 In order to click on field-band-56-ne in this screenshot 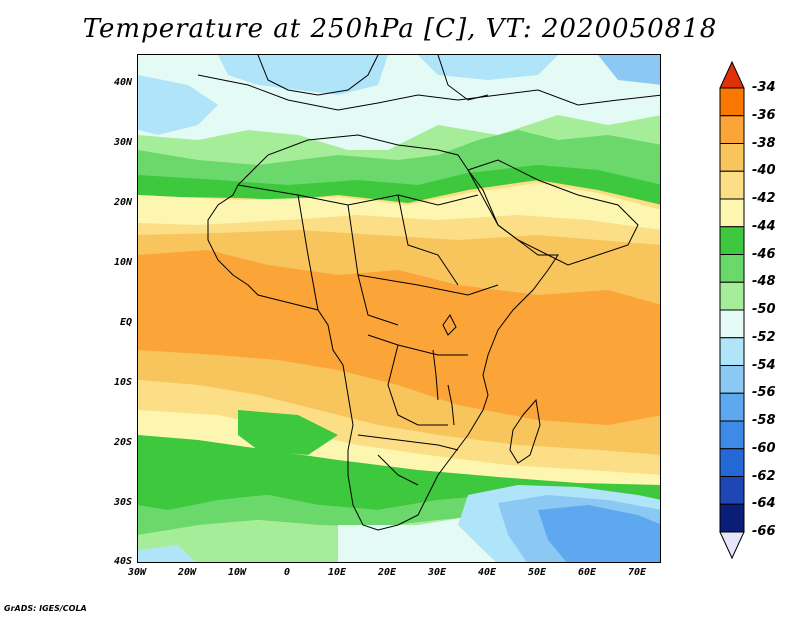, I will do `click(629, 70)`.